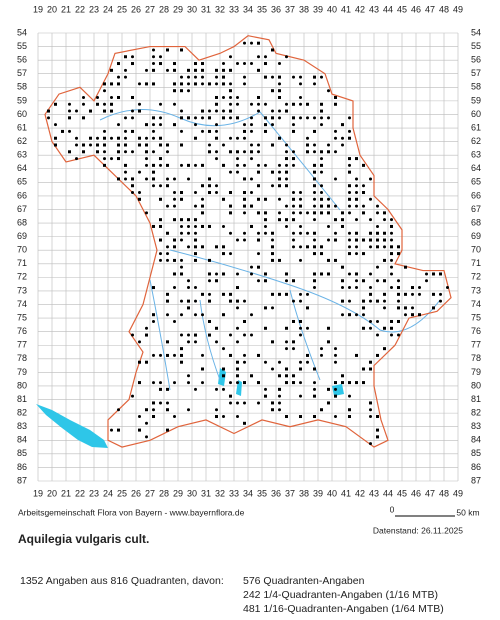 The height and width of the screenshot is (620, 500). Describe the element at coordinates (374, 493) in the screenshot. I see `column-label: 43` at that location.